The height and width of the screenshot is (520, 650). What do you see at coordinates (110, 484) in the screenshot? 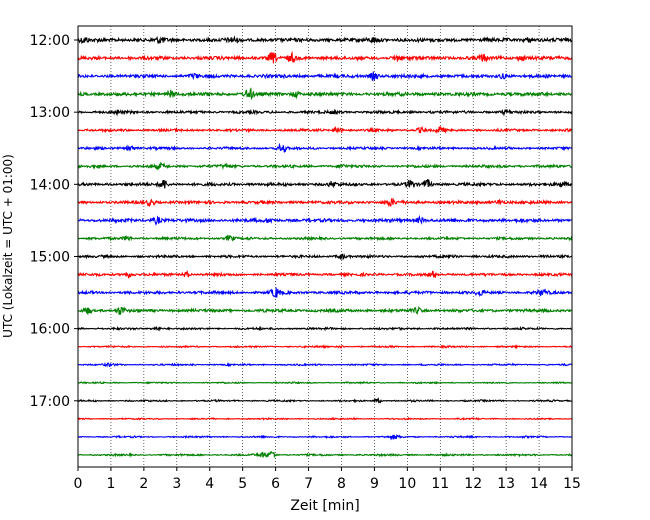
I see `x-tick-label: 1` at bounding box center [110, 484].